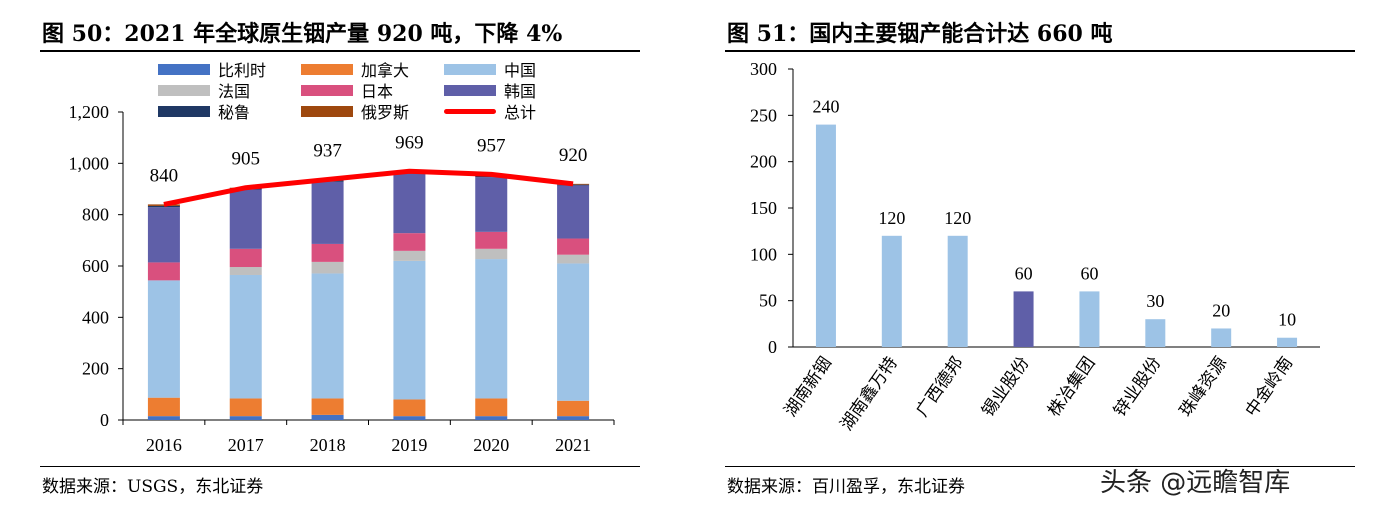 This screenshot has width=1377, height=510. I want to click on left-bar-segment-加拿大-2021, so click(573, 408).